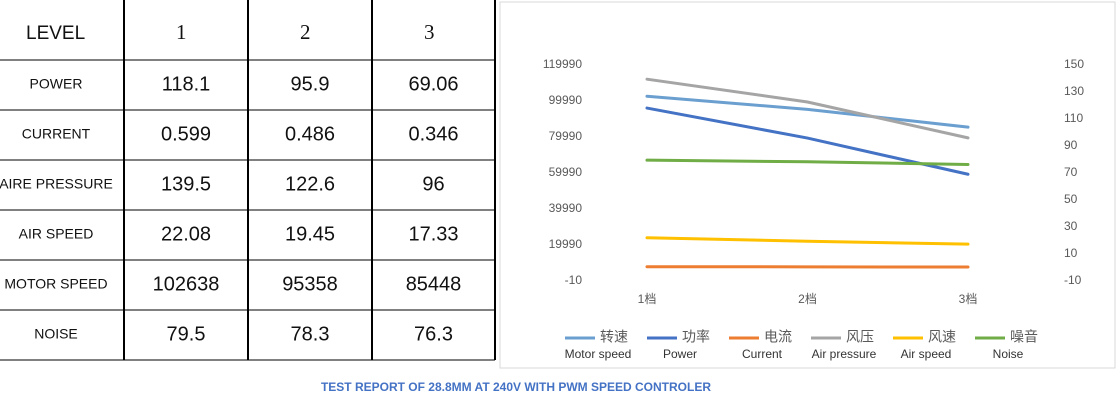  What do you see at coordinates (310, 84) in the screenshot?
I see `value-cell: 95.9` at bounding box center [310, 84].